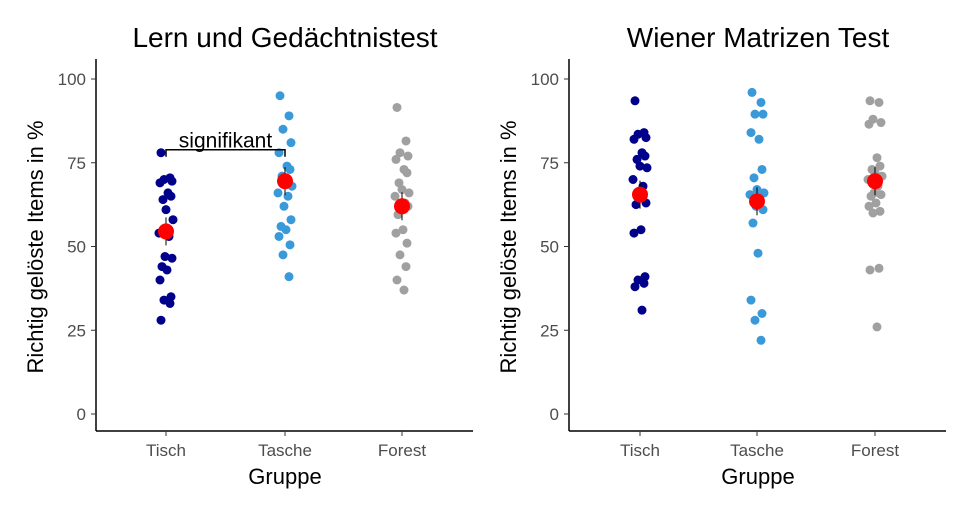 The width and height of the screenshot is (971, 514). What do you see at coordinates (225, 152) in the screenshot?
I see `significance-bracket` at bounding box center [225, 152].